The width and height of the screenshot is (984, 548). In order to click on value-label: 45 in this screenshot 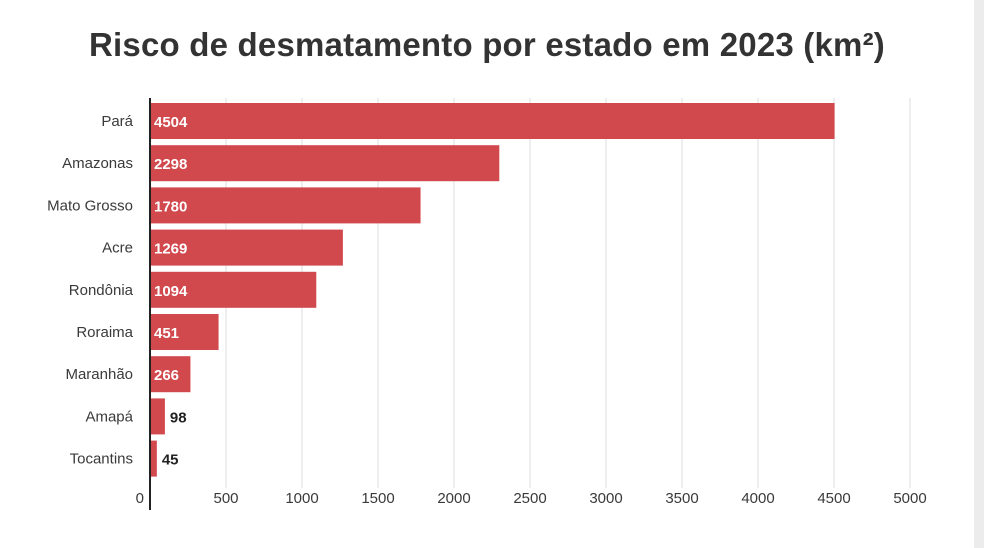, I will do `click(170, 460)`.